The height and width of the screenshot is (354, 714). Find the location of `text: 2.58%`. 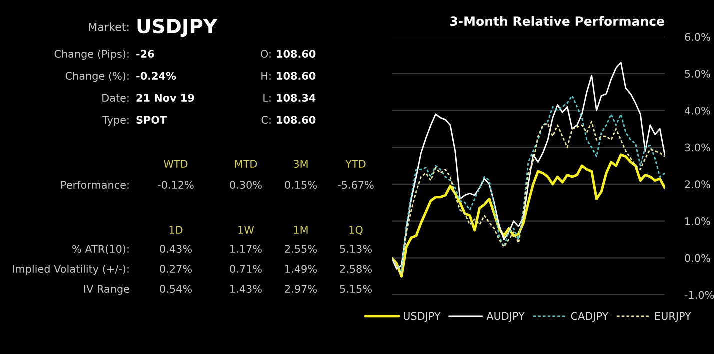

text: 2.58% is located at coordinates (356, 269).